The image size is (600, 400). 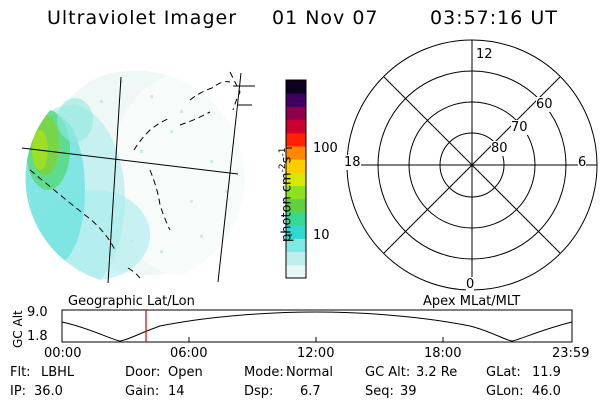 I want to click on info-flt-value: LBHL, so click(x=58, y=372).